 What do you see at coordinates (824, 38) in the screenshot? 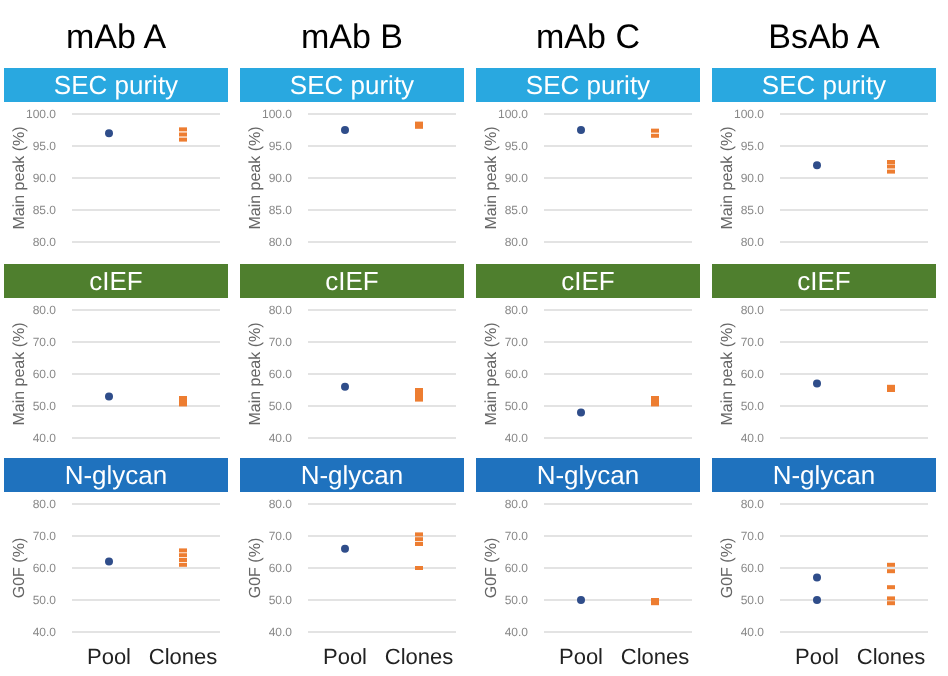
I see `chart-title: BsAb A` at bounding box center [824, 38].